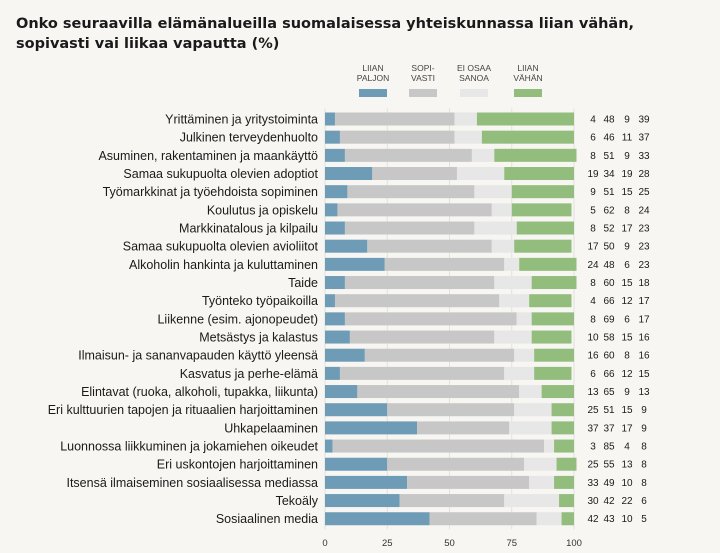  I want to click on legend-label: LIIAN VÄHÄN, so click(527, 73).